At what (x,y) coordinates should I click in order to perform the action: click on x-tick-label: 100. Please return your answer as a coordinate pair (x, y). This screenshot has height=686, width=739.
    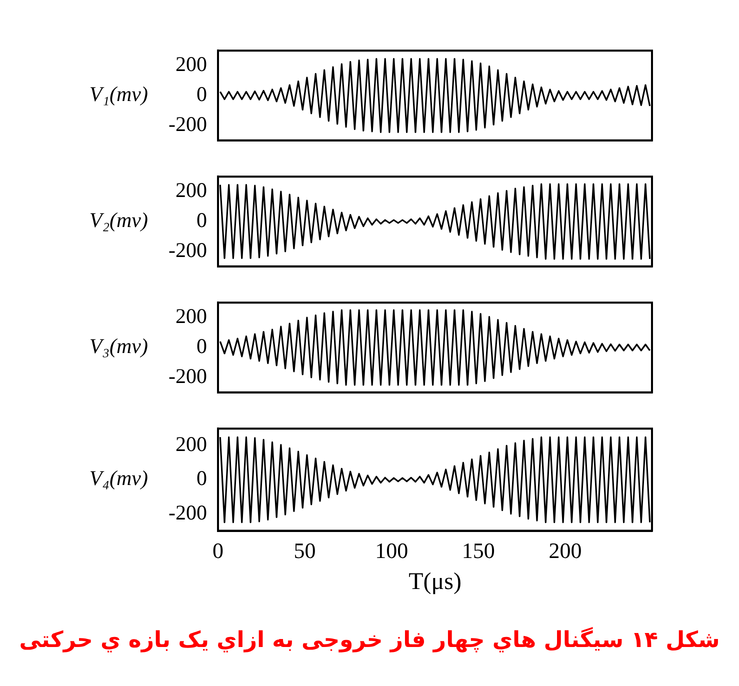
    Looking at the image, I should click on (391, 550).